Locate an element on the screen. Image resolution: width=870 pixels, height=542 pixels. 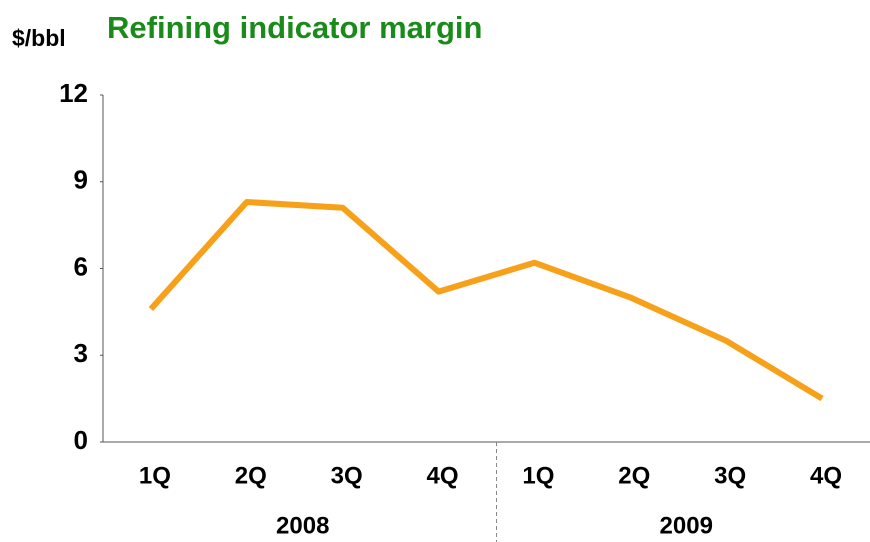
y-tick-label: 6 is located at coordinates (81, 266).